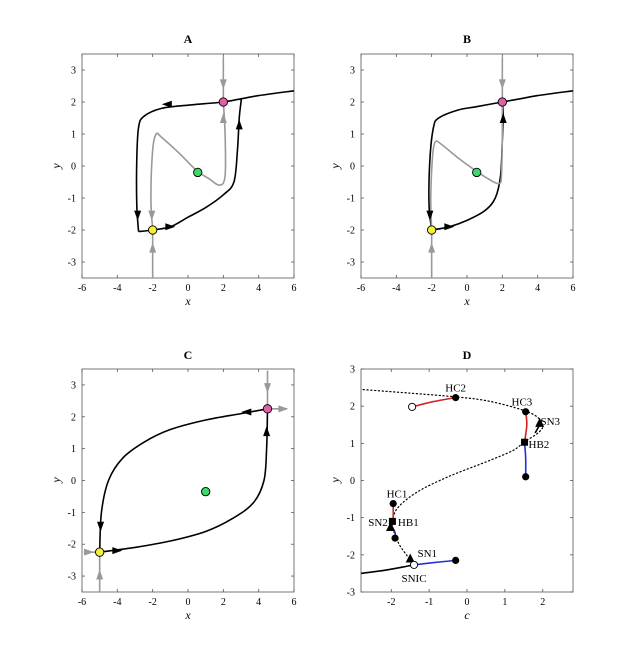 The image size is (634, 665). Describe the element at coordinates (504, 602) in the screenshot. I see `x-tick-label: 1` at that location.